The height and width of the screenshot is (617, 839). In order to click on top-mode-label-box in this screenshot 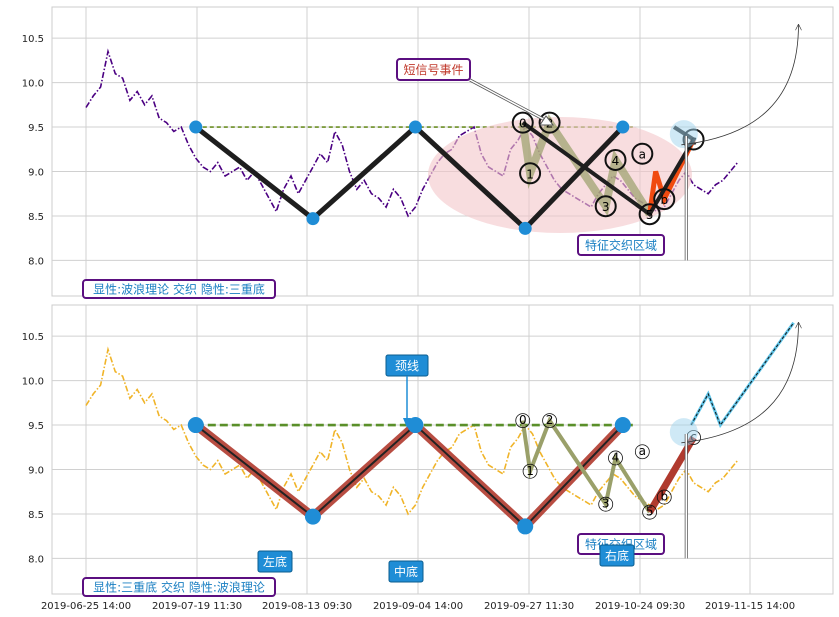, I will do `click(179, 289)`.